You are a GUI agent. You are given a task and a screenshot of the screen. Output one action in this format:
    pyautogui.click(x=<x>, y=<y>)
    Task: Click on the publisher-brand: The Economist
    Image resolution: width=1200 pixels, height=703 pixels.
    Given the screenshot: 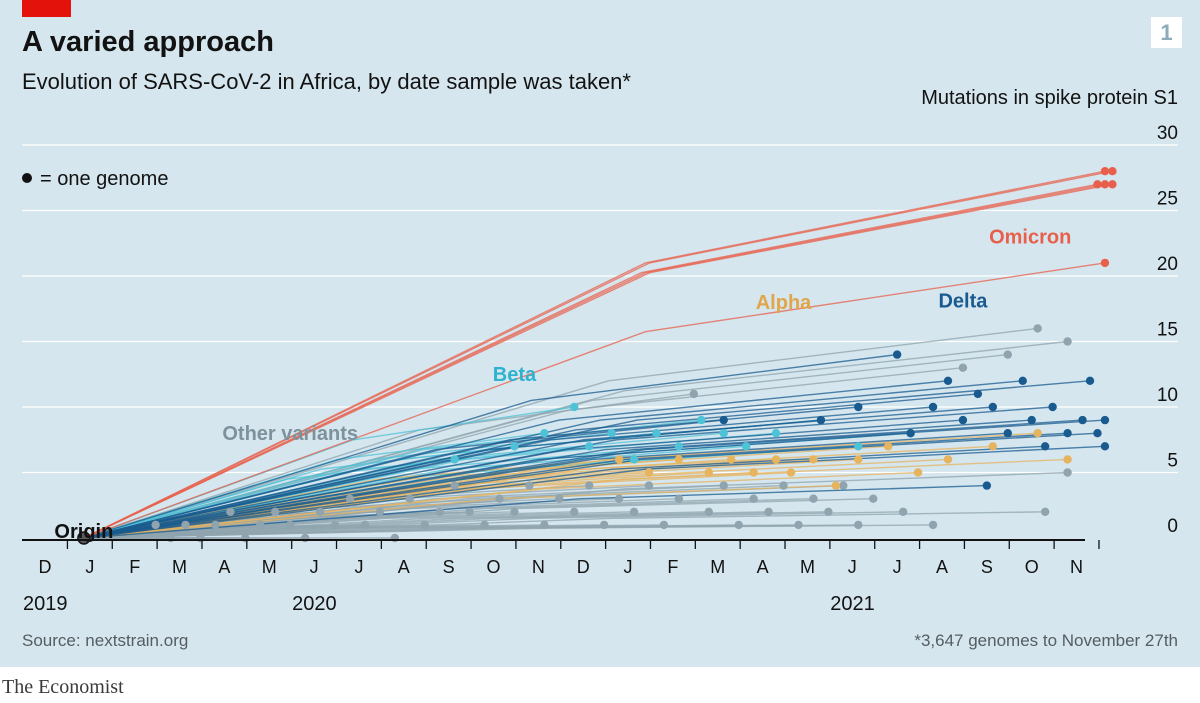 What is the action you would take?
    pyautogui.click(x=63, y=687)
    